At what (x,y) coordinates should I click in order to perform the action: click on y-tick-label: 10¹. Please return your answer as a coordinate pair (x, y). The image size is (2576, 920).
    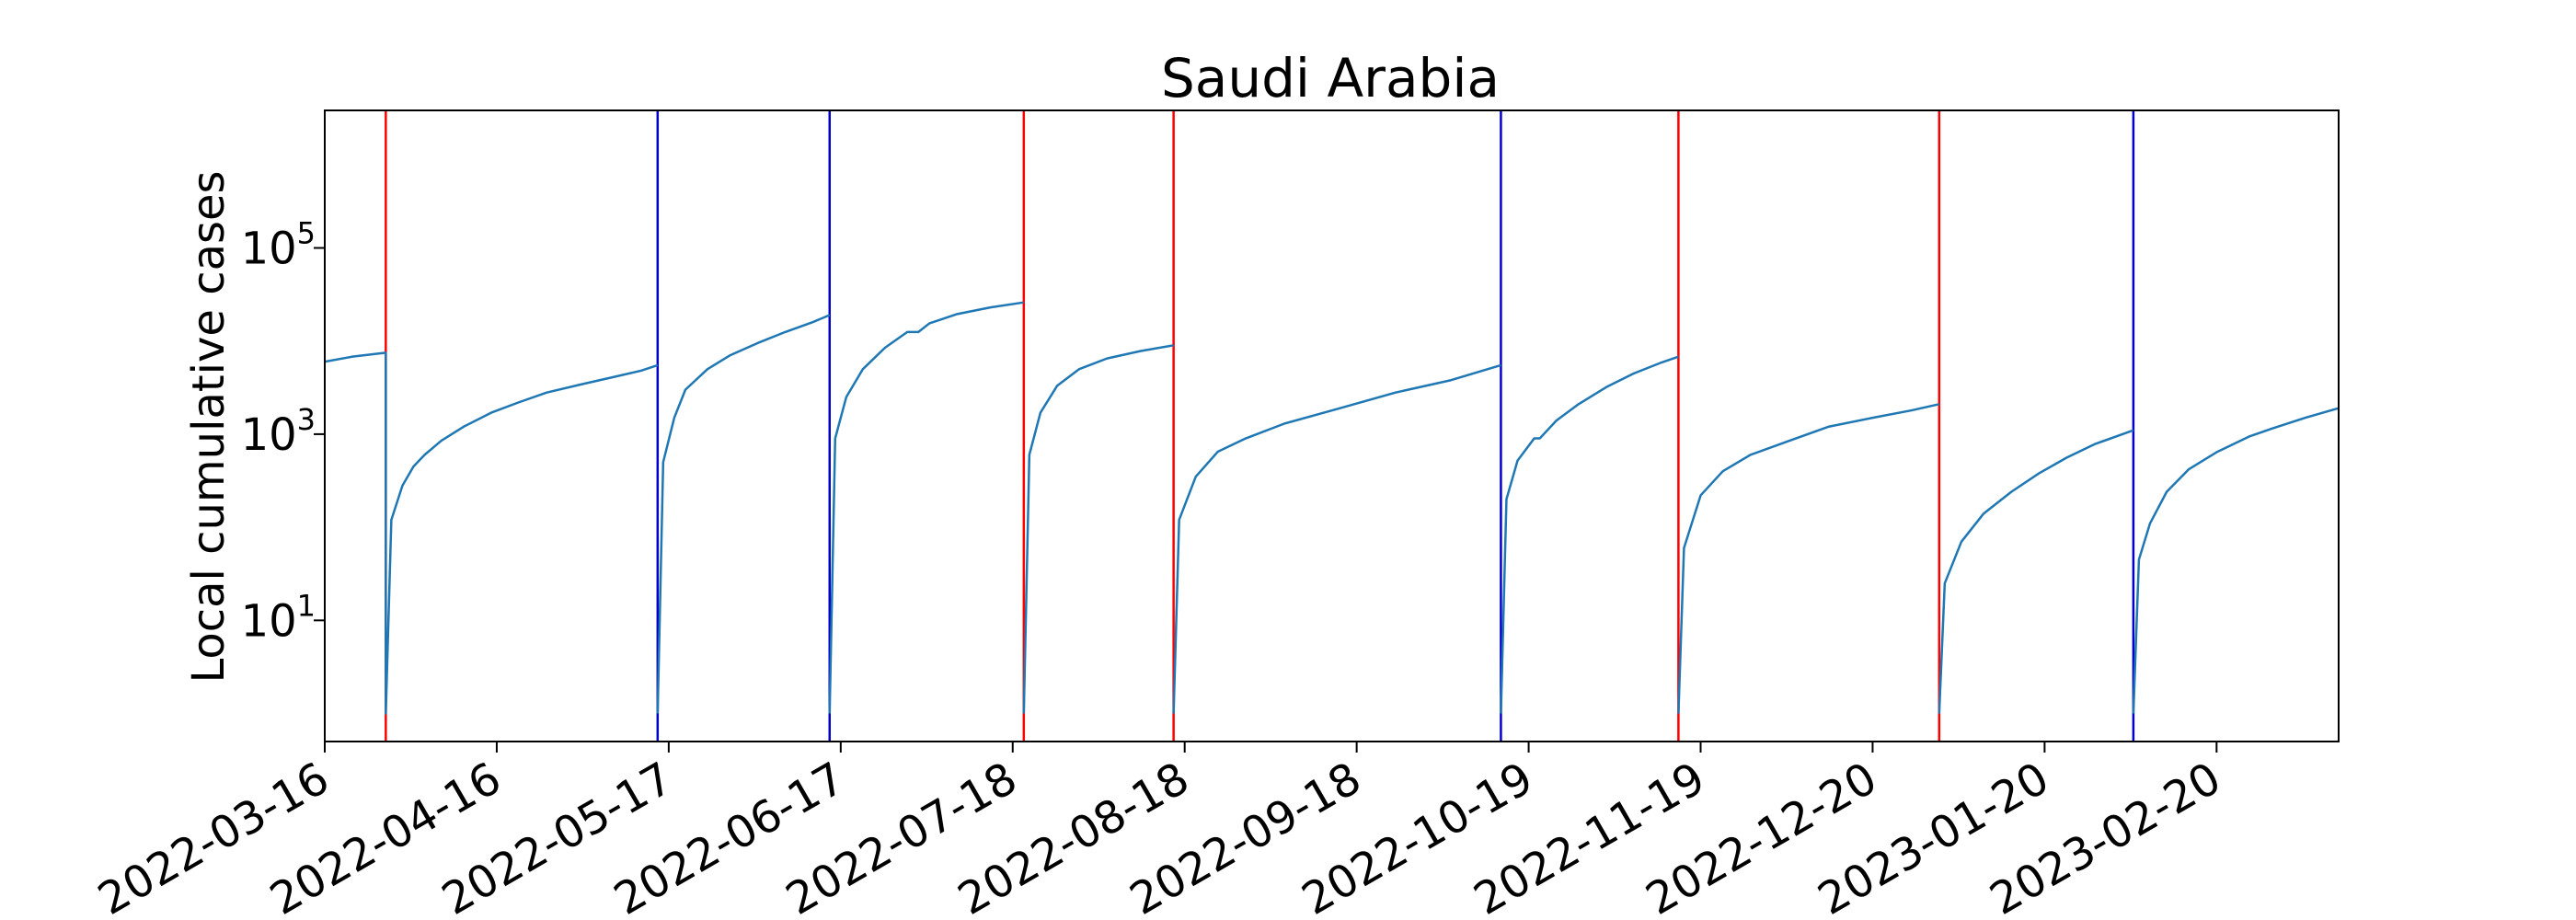
    Looking at the image, I should click on (278, 617).